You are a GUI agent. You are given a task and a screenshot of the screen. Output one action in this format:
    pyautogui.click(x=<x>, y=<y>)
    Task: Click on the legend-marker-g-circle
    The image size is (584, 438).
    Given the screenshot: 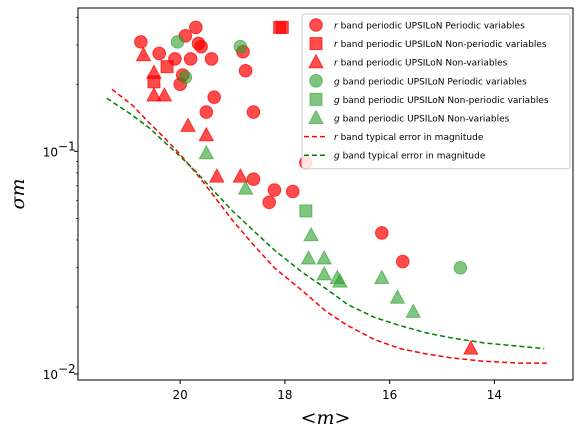 What is the action you would take?
    pyautogui.click(x=316, y=81)
    